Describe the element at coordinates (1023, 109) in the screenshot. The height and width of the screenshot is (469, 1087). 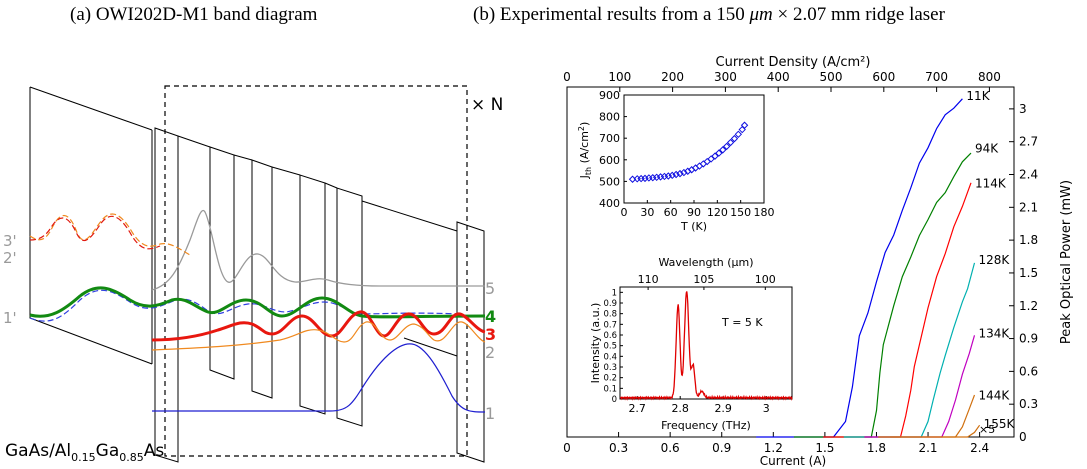
I see `li-y-tick-label: 3` at that location.